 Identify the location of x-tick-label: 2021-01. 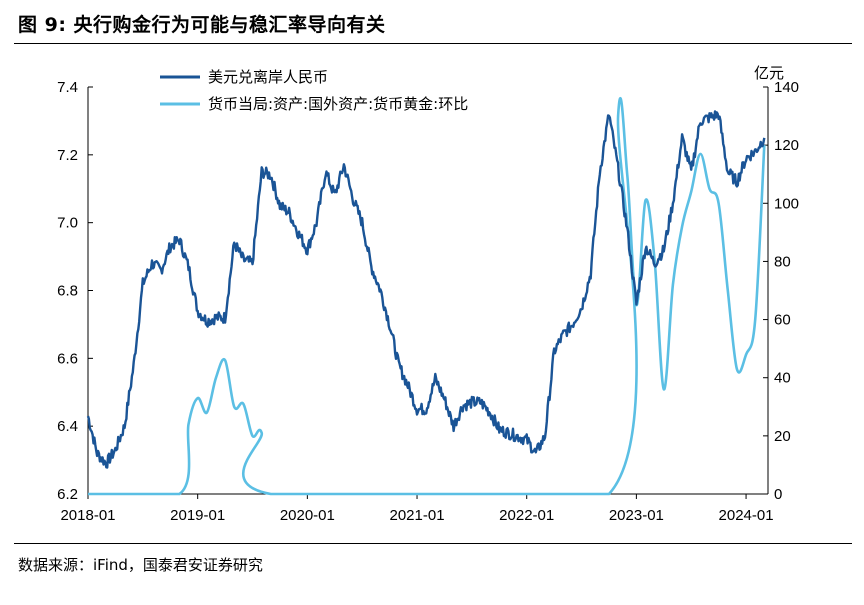
(417, 515).